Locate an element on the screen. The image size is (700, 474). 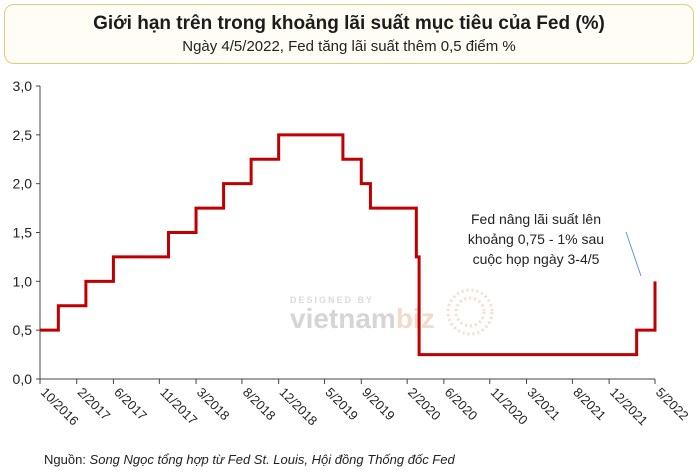
annotation-line: cuộc họp ngày 3-4/5 is located at coordinates (536, 259).